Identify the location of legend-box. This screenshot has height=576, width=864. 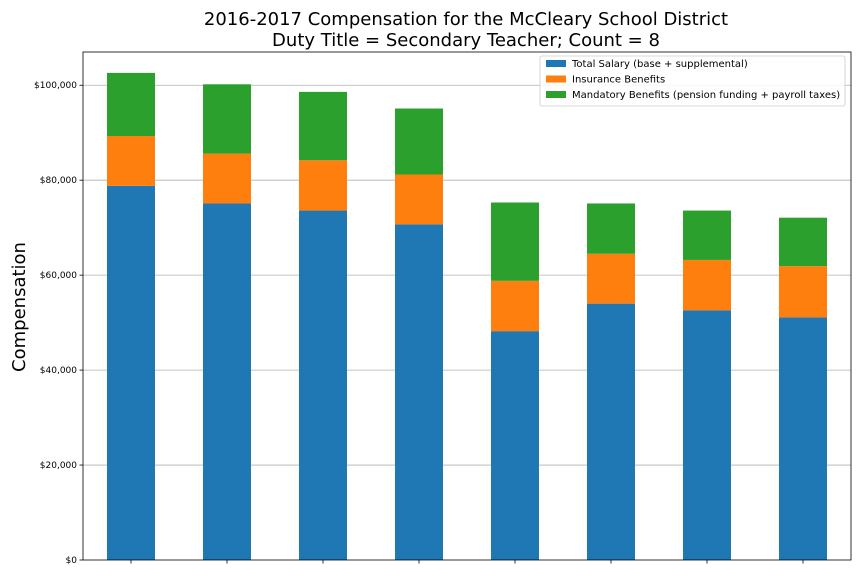
(692, 81).